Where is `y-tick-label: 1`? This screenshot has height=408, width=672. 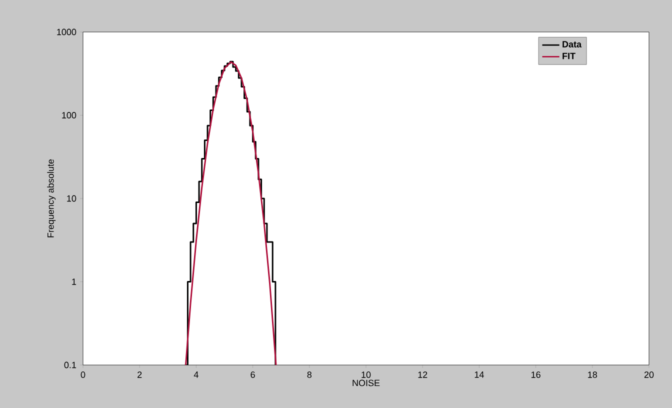
y-tick-label: 1 is located at coordinates (74, 281).